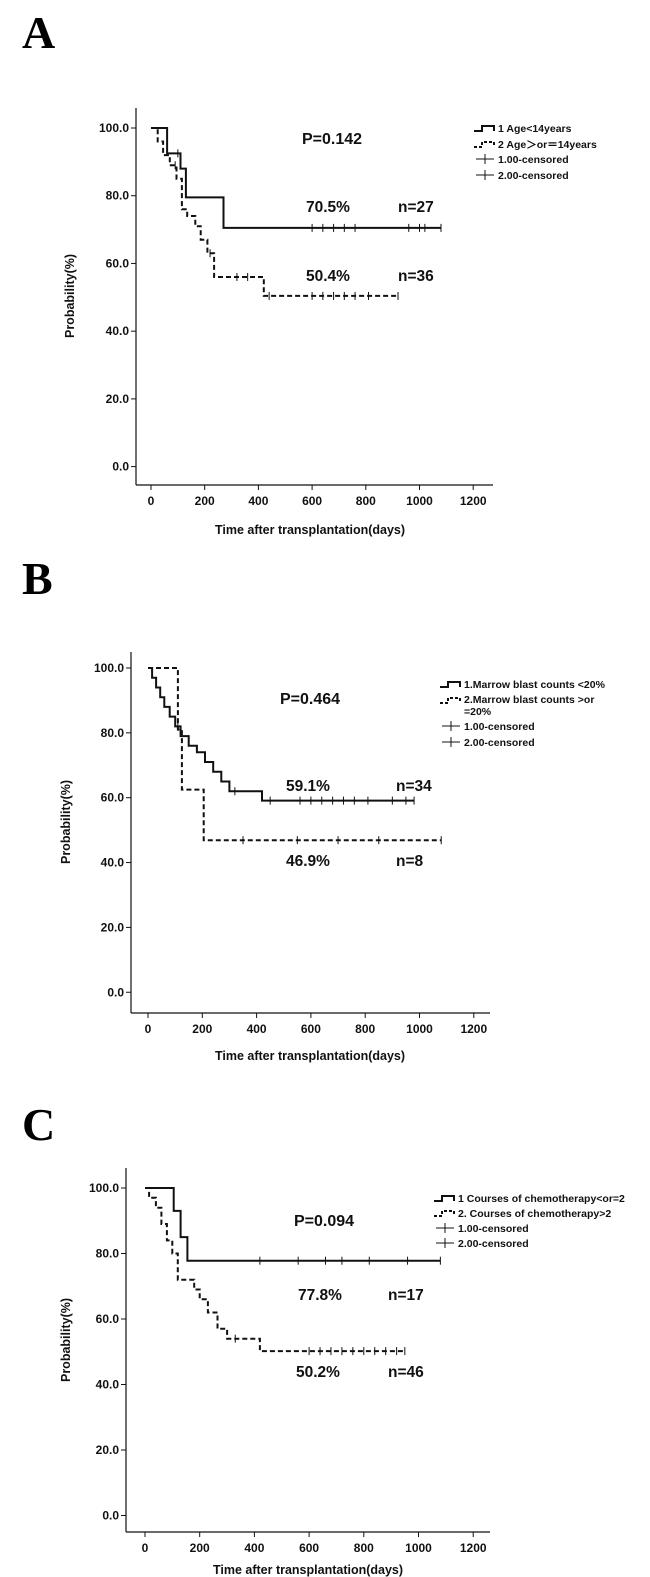  I want to click on legend-item-1: 1 Age<14years, so click(535, 129).